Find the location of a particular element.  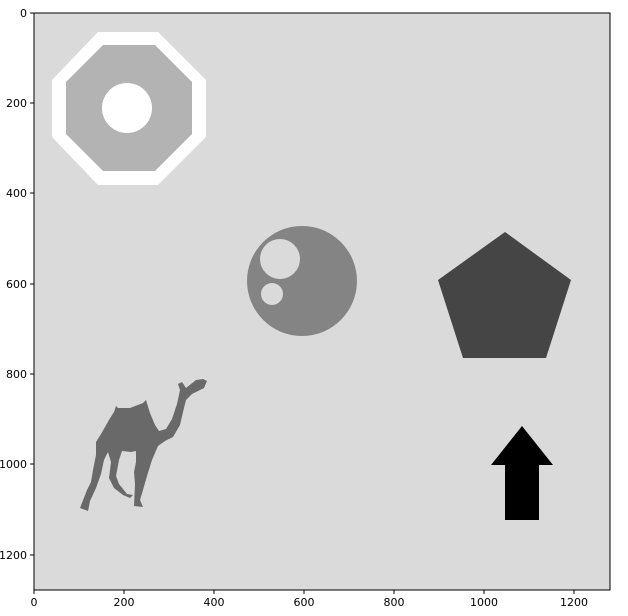

y-axis: 0 200 400 600 800 1000 1200 is located at coordinates (17, 284).